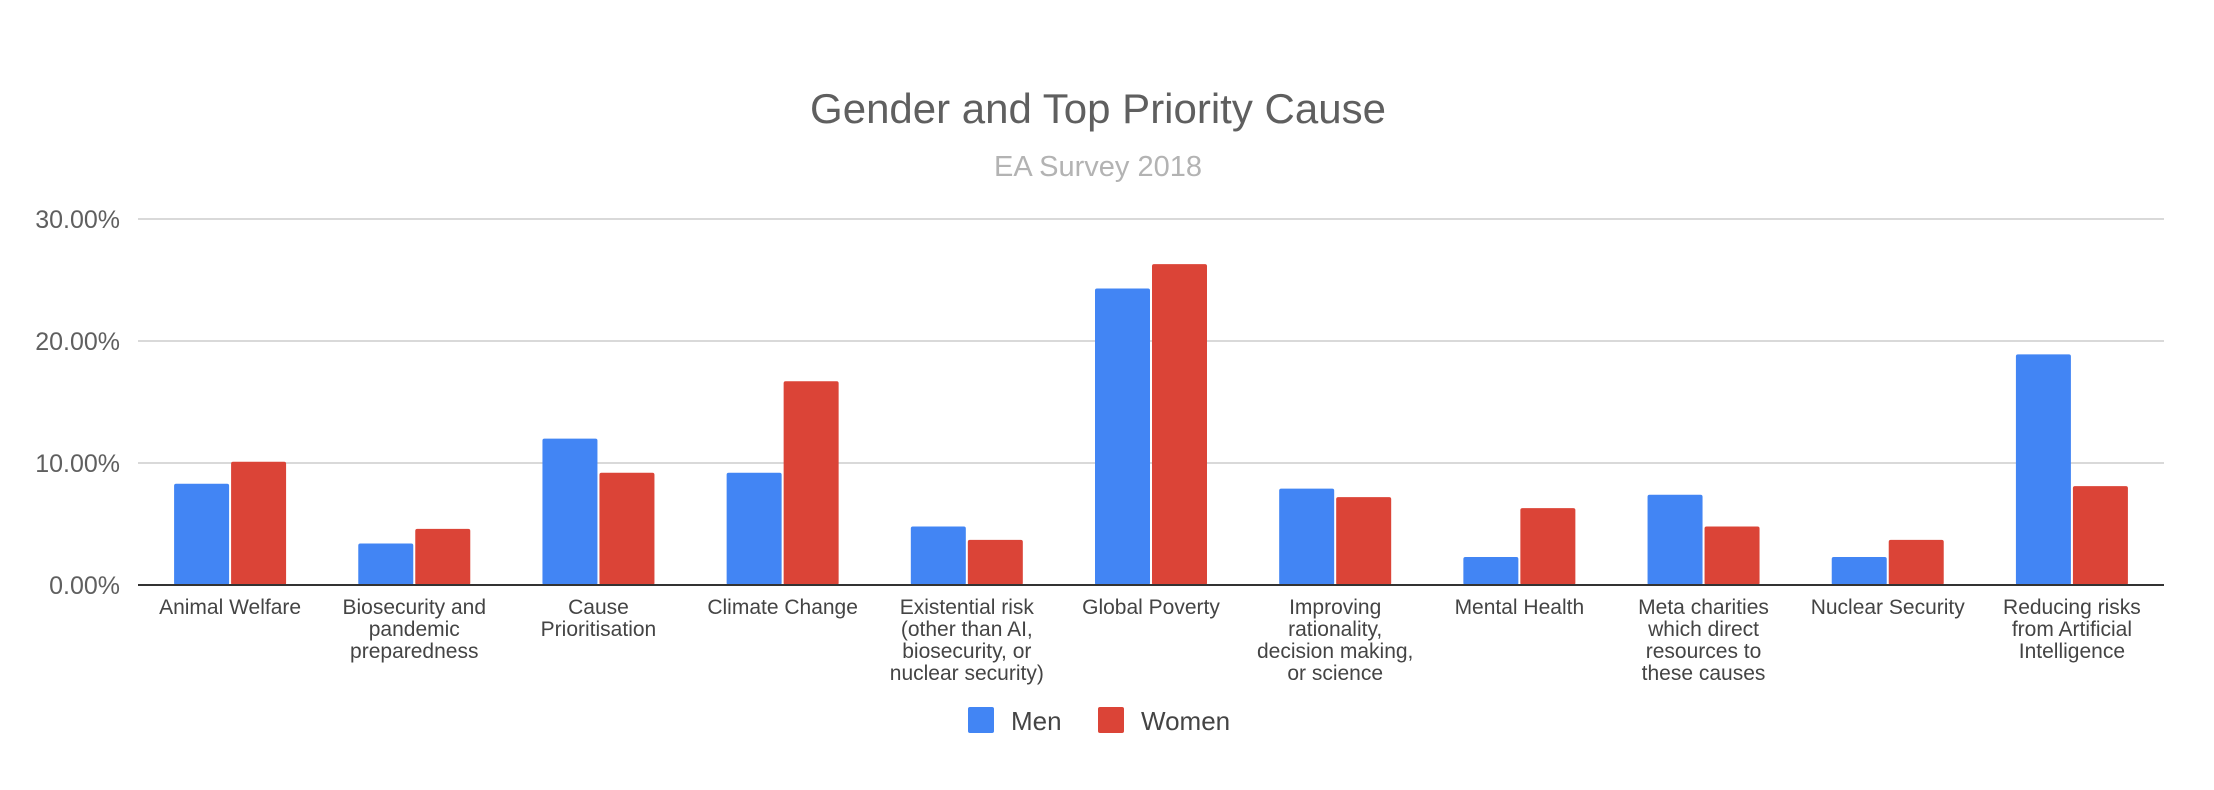  Describe the element at coordinates (84, 586) in the screenshot. I see `y-tick-label: 0.00%` at that location.